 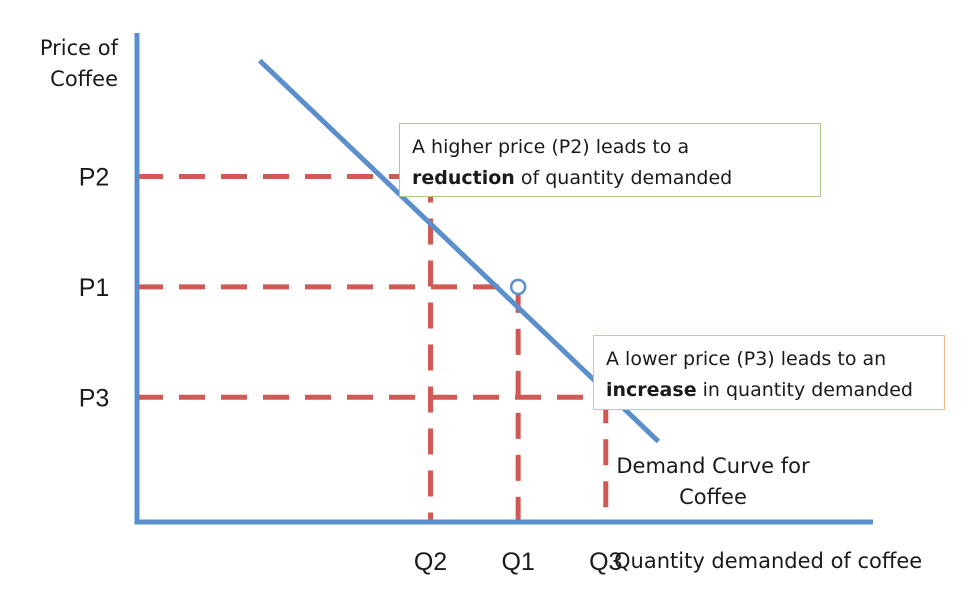 I want to click on x-axis-label: Quantity demanded of coffee, so click(x=768, y=561).